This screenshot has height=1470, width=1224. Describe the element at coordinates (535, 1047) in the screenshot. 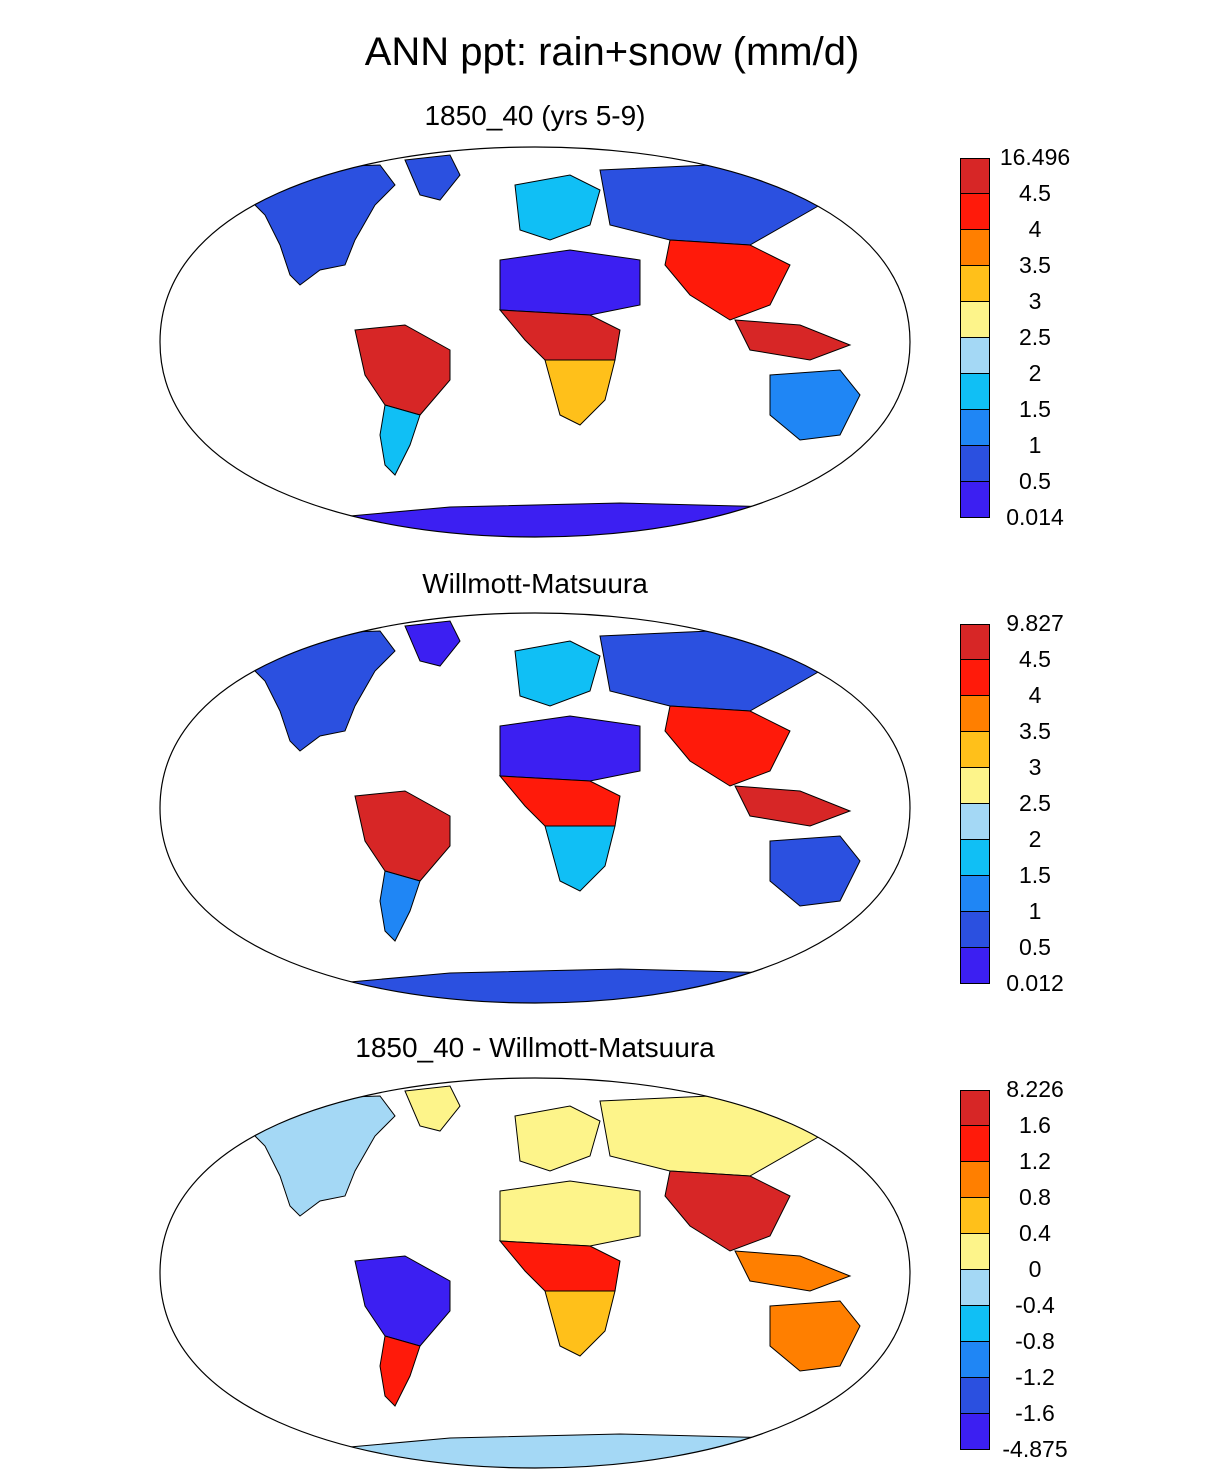

I see `panel-title-3: 1850_40 - Willmott-Matsuura` at that location.